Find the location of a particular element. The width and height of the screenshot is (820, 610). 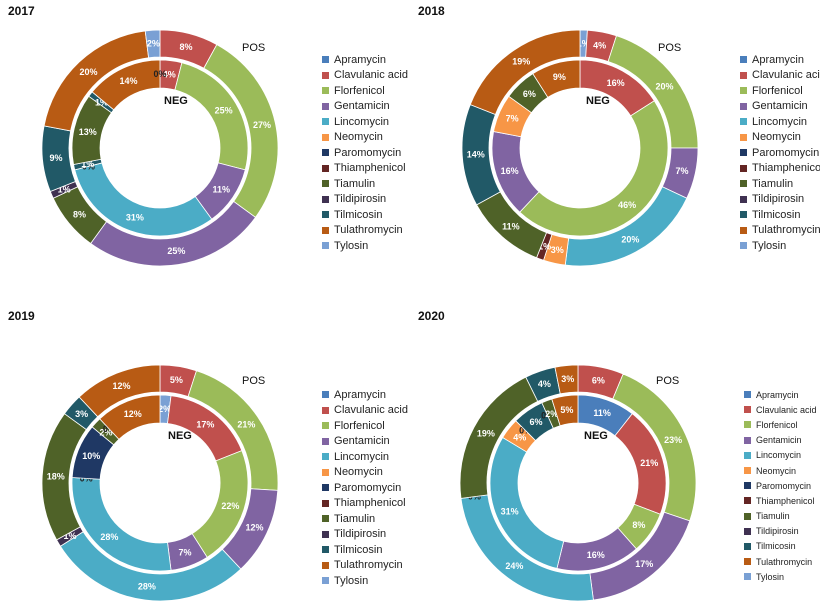

legend-item-tildipirosin: Tildipirosin is located at coordinates (780, 200).